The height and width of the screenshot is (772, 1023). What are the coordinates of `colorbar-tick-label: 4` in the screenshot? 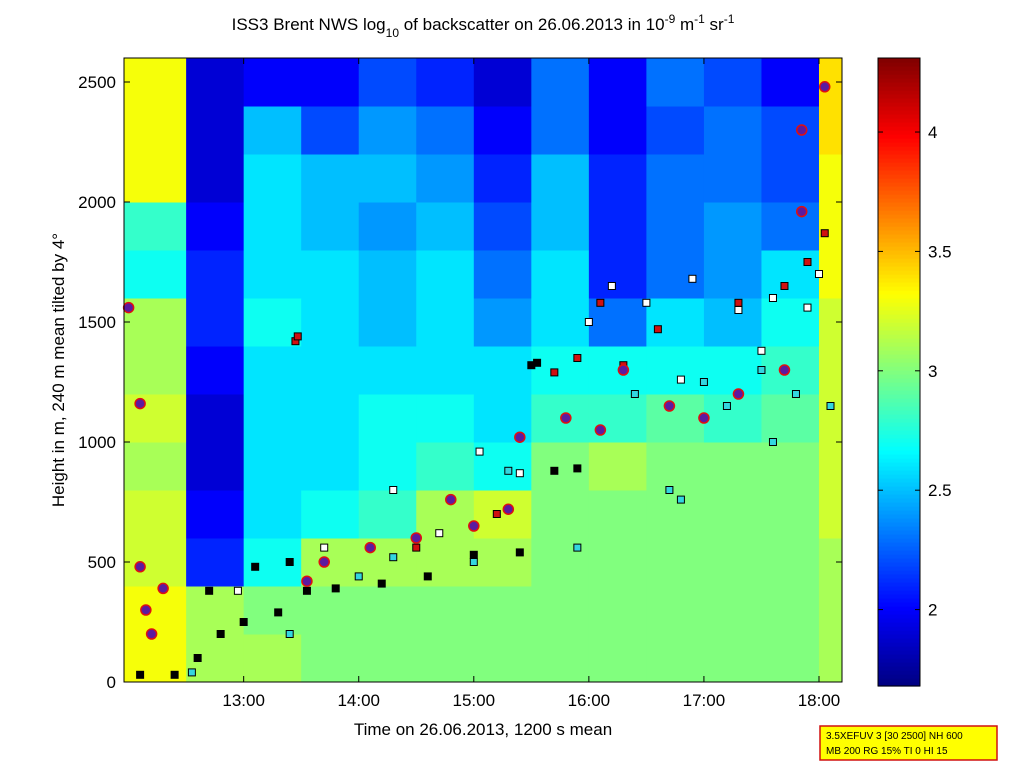 It's located at (932, 132).